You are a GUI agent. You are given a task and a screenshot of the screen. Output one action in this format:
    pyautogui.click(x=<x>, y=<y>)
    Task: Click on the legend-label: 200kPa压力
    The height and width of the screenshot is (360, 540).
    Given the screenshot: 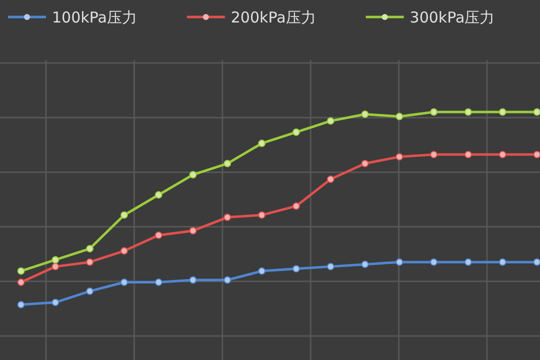 What is the action you would take?
    pyautogui.click(x=273, y=17)
    